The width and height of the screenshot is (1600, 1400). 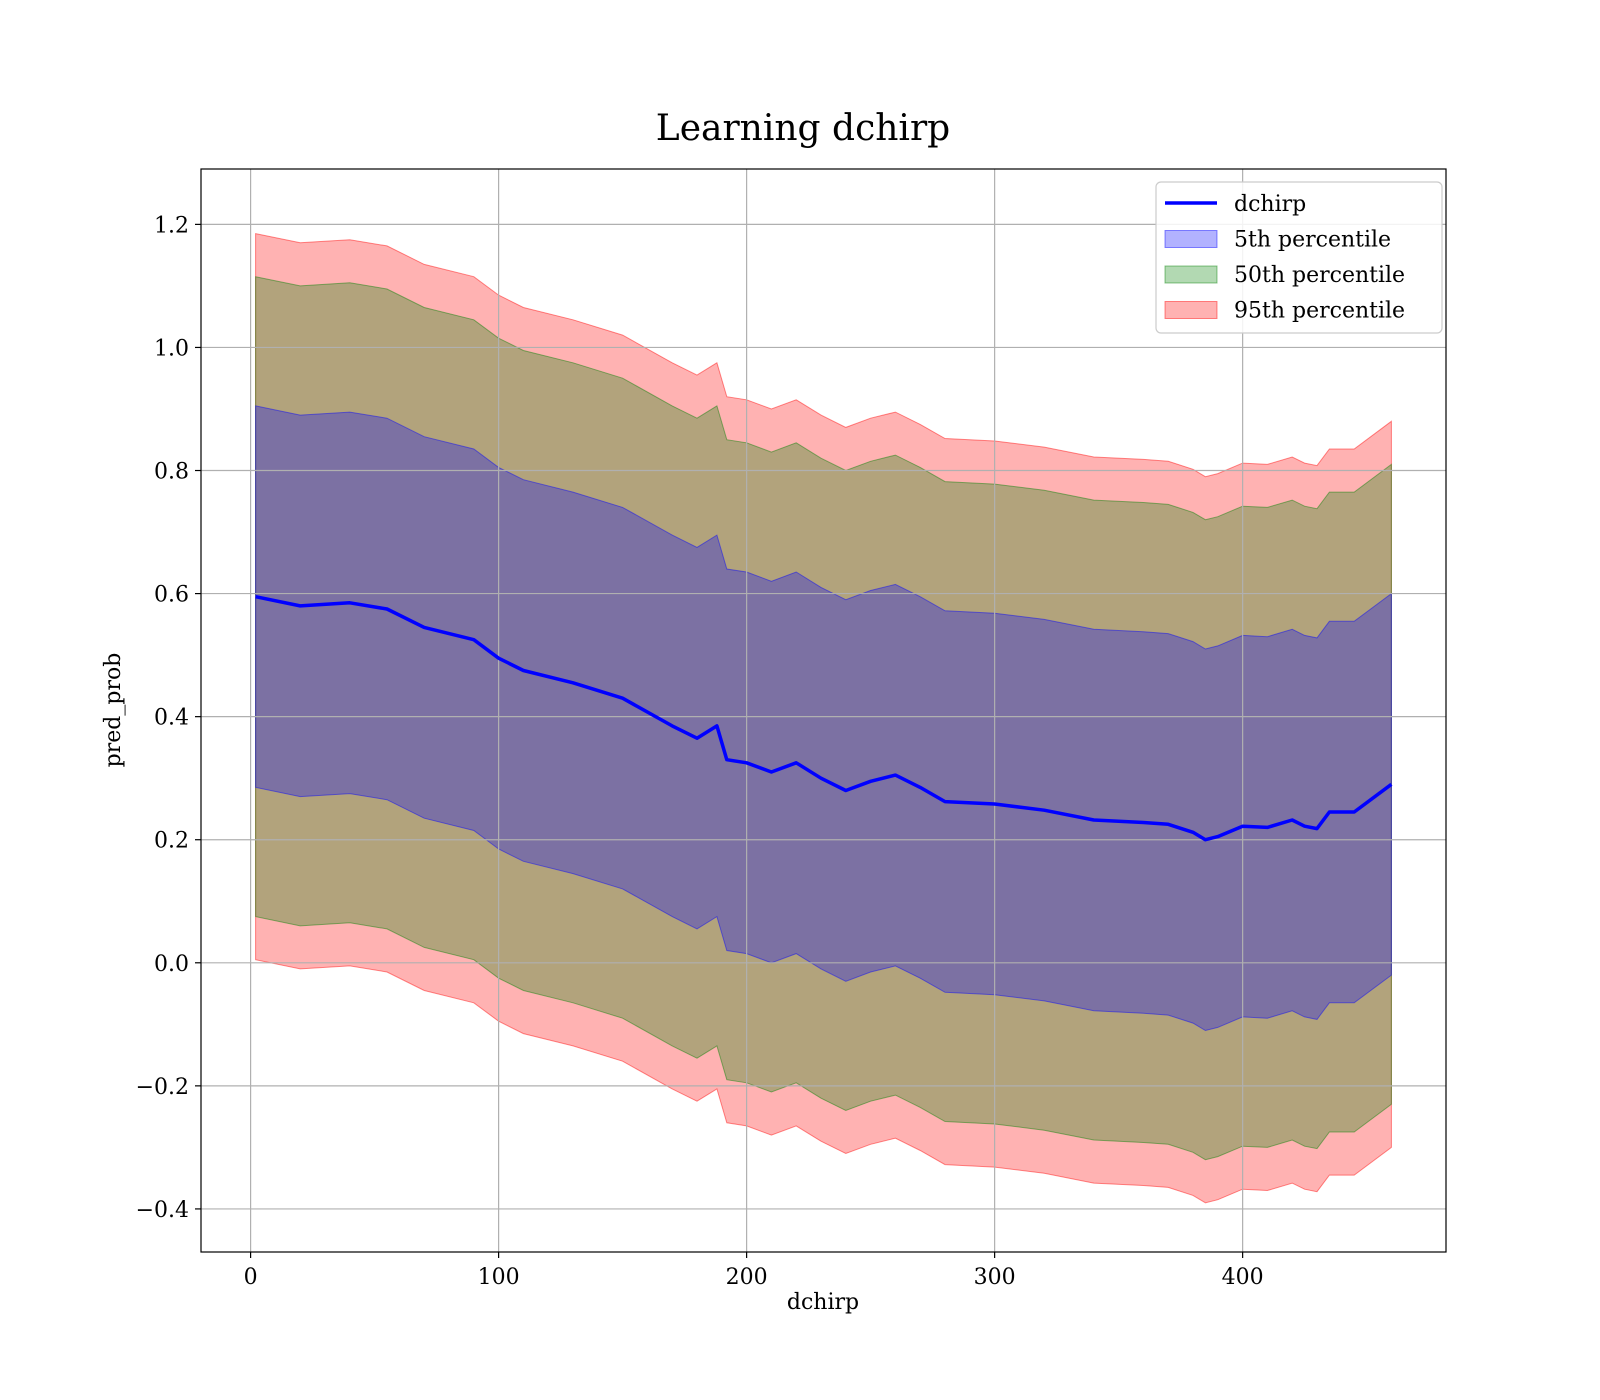 I want to click on y-tick-label: 1.2, so click(x=171, y=225).